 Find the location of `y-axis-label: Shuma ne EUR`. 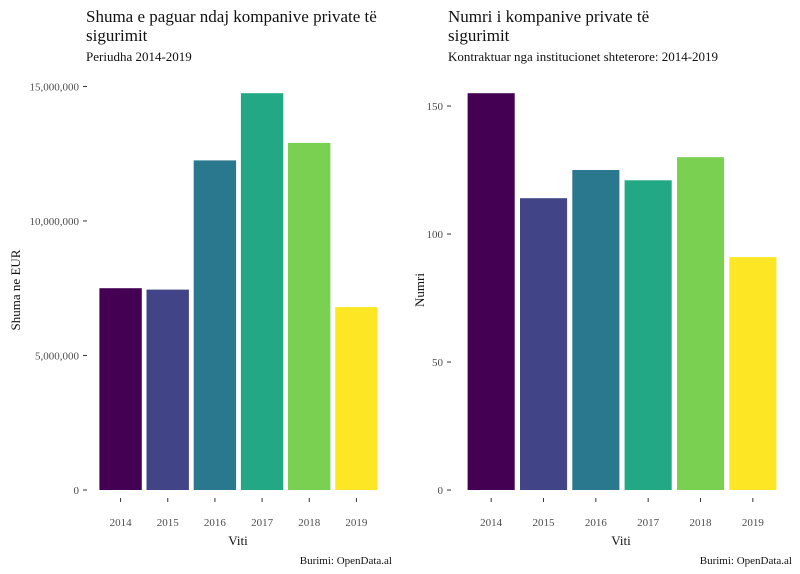

y-axis-label: Shuma ne EUR is located at coordinates (15, 289).